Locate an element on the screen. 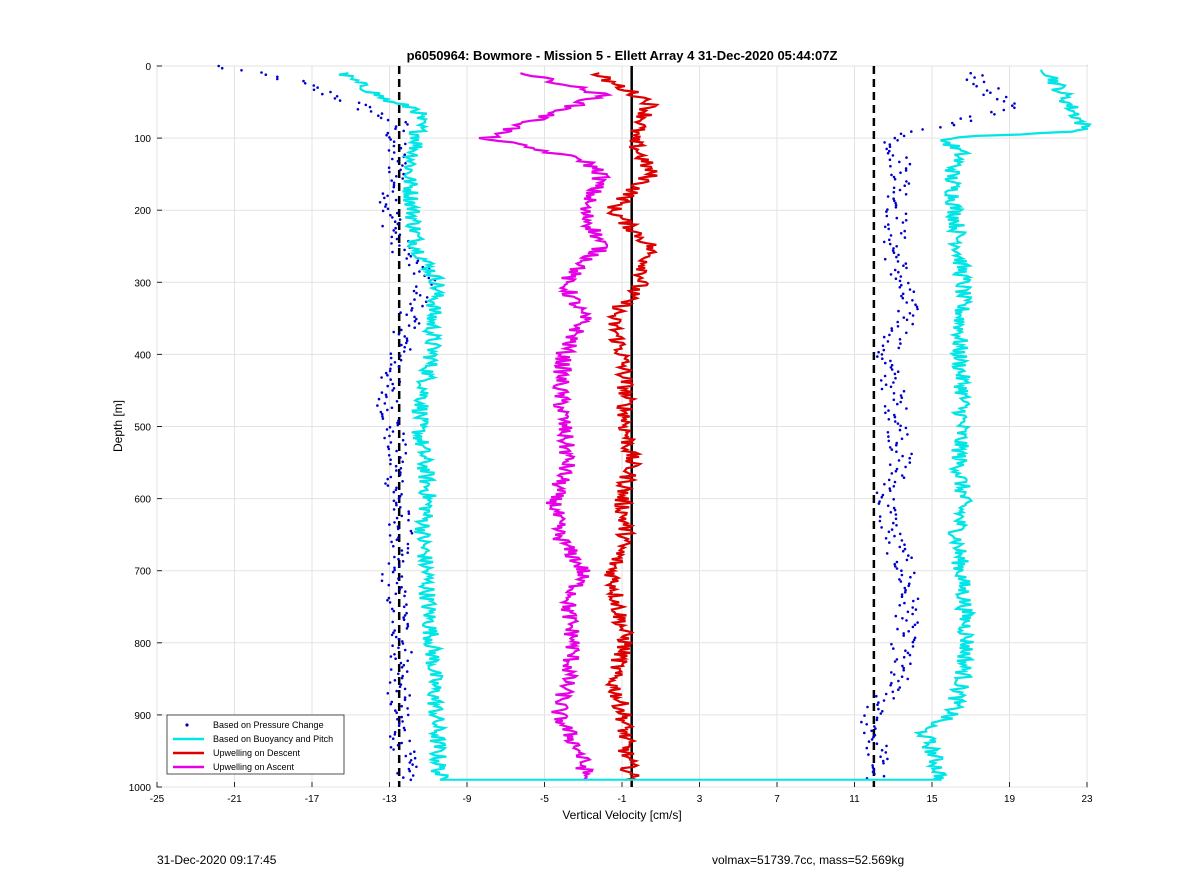 This screenshot has height=885, width=1200. legend-entry: Based on Pressure Change is located at coordinates (254, 725).